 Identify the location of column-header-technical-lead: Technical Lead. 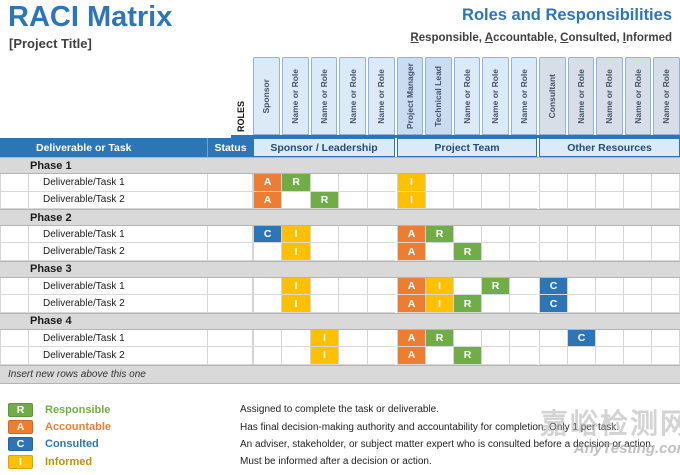
(438, 96).